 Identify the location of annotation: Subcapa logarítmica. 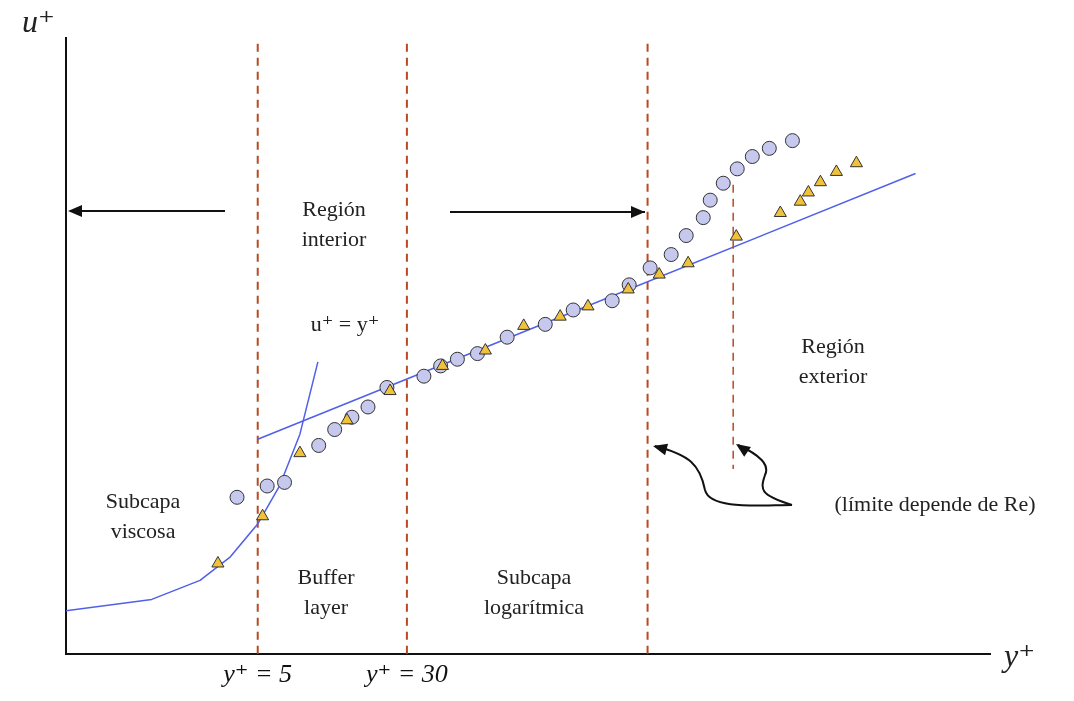
(534, 591).